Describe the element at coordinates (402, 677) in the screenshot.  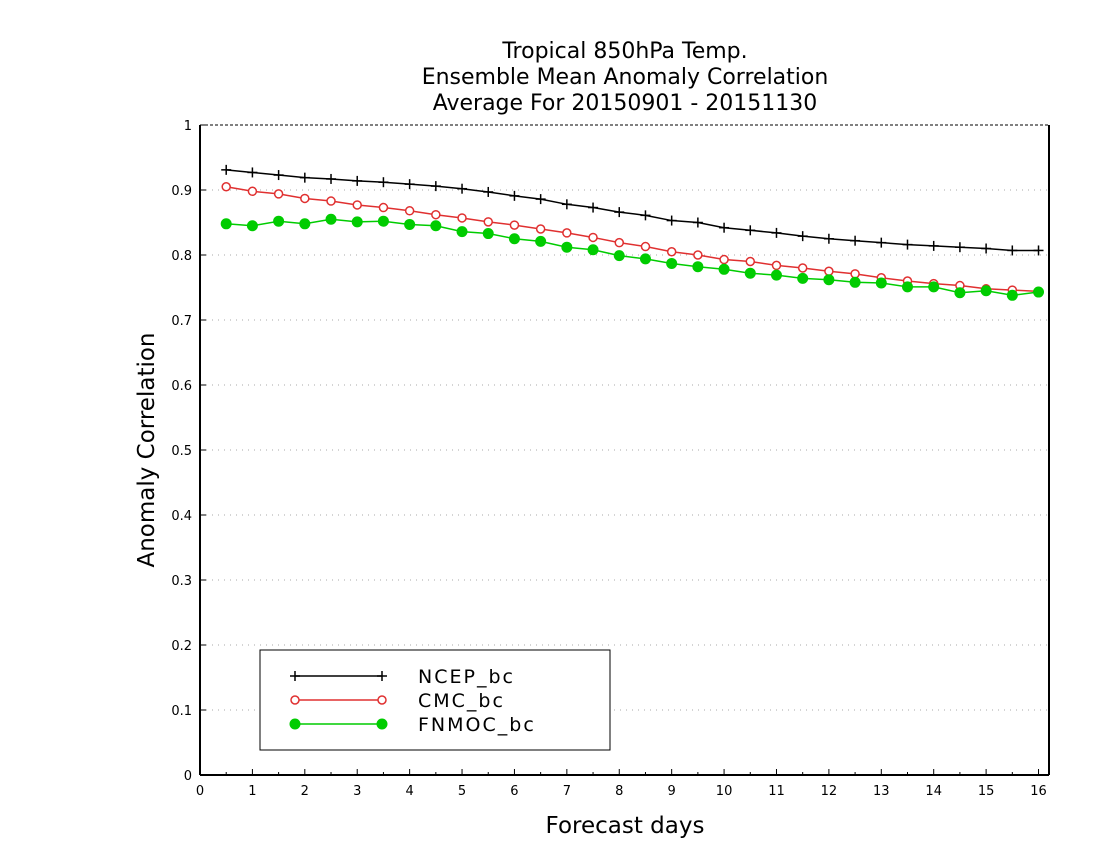
I see `legend-entry-ncep-bc: NCEP_bc` at that location.